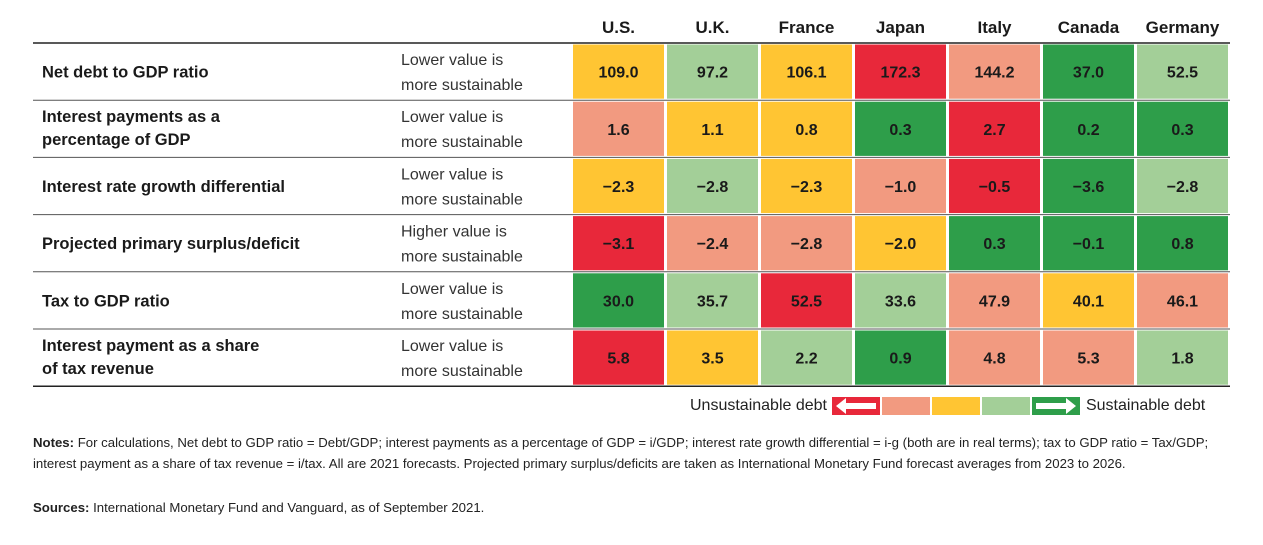 The height and width of the screenshot is (545, 1263). Describe the element at coordinates (1183, 27) in the screenshot. I see `column-header: Germany` at that location.